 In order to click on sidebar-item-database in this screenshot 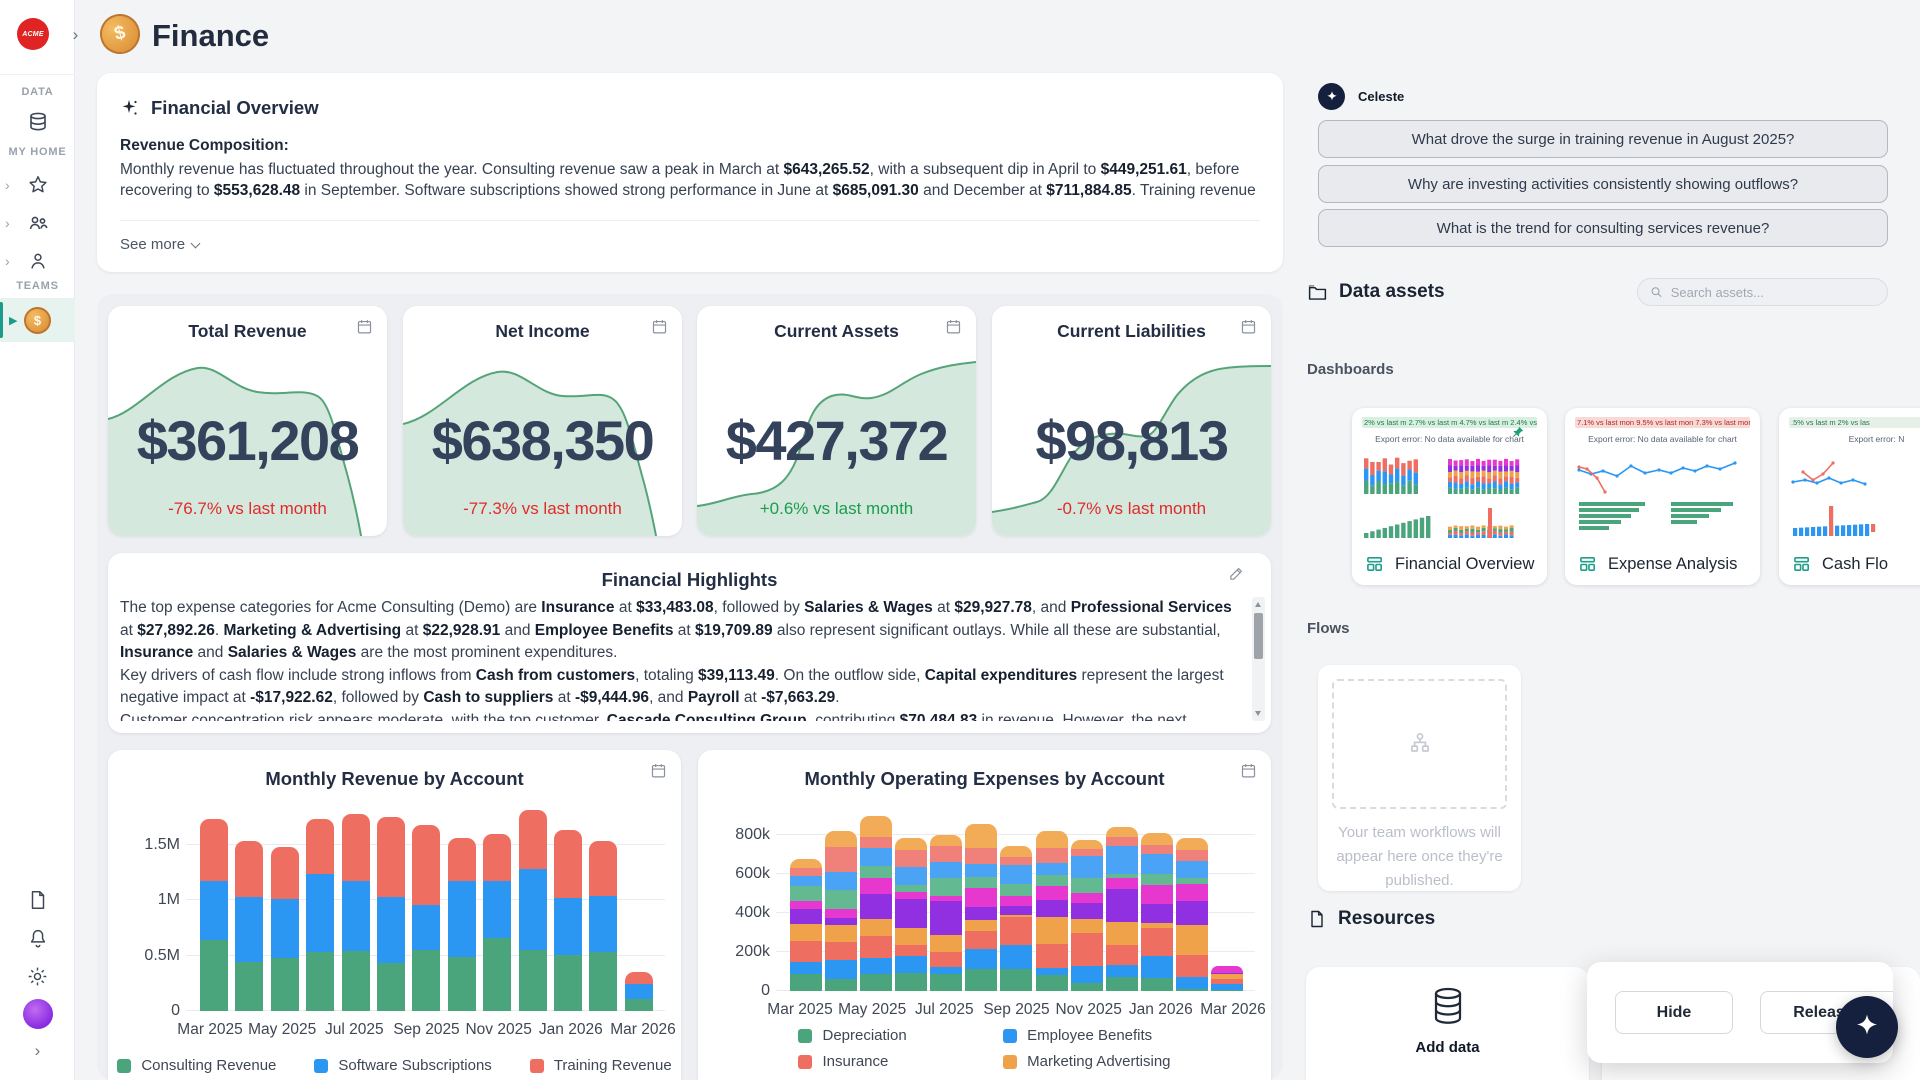, I will do `click(37, 122)`.